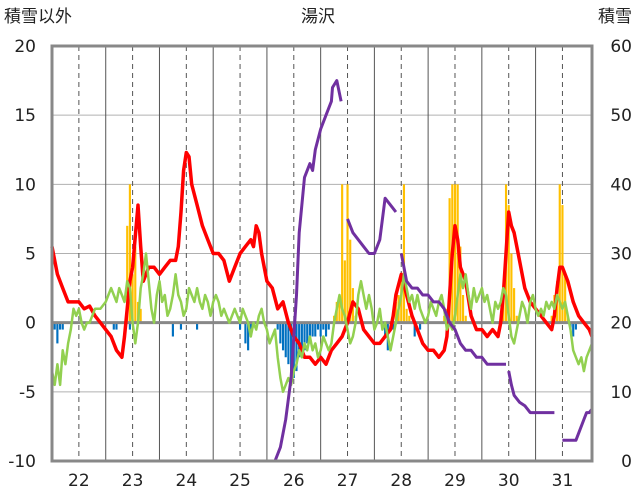 The width and height of the screenshot is (636, 501). Describe the element at coordinates (30, 324) in the screenshot. I see `y-left-tick: 0` at that location.